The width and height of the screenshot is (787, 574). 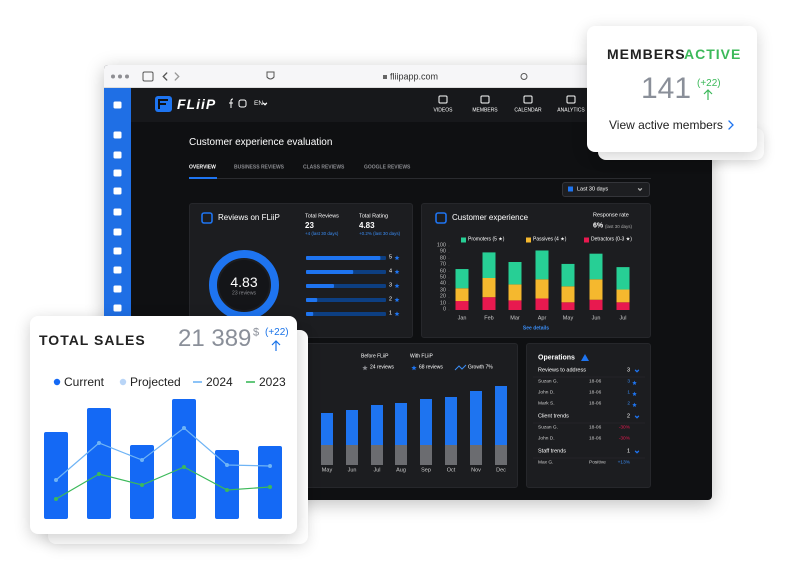 What do you see at coordinates (489, 318) in the screenshot?
I see `x-tick-label: Feb` at bounding box center [489, 318].